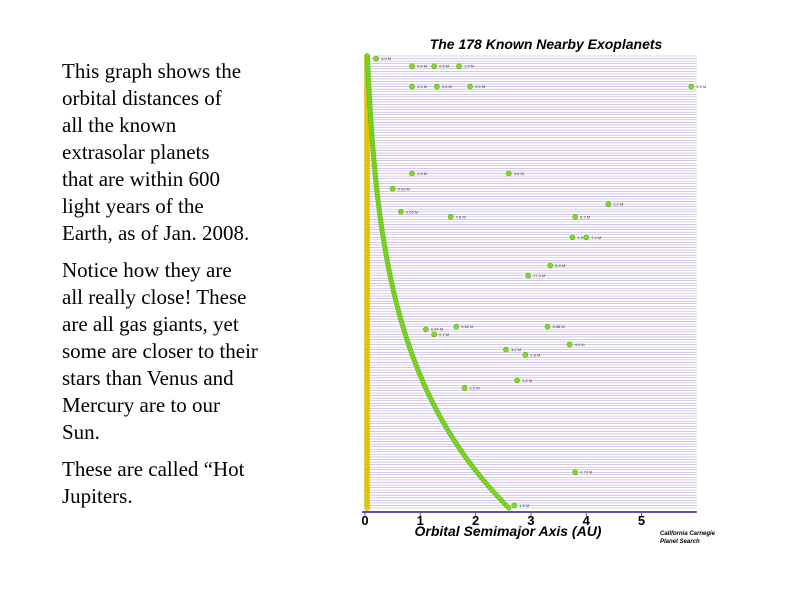  What do you see at coordinates (364, 520) in the screenshot?
I see `x-tick-label: 0` at bounding box center [364, 520].